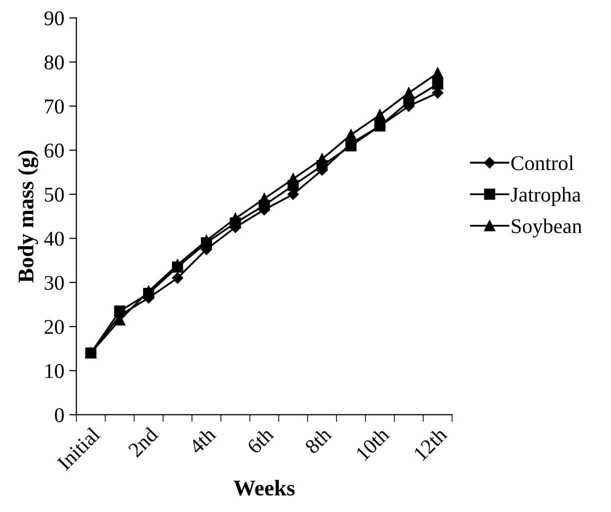 Image resolution: width=611 pixels, height=512 pixels. What do you see at coordinates (54, 62) in the screenshot?
I see `y-tick-label: 80` at bounding box center [54, 62].